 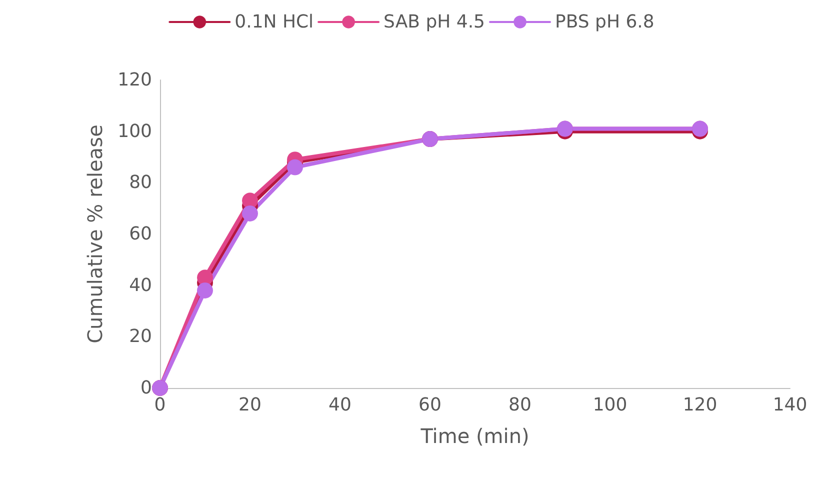 What do you see at coordinates (140, 285) in the screenshot?
I see `y-tick-label: 40` at bounding box center [140, 285].